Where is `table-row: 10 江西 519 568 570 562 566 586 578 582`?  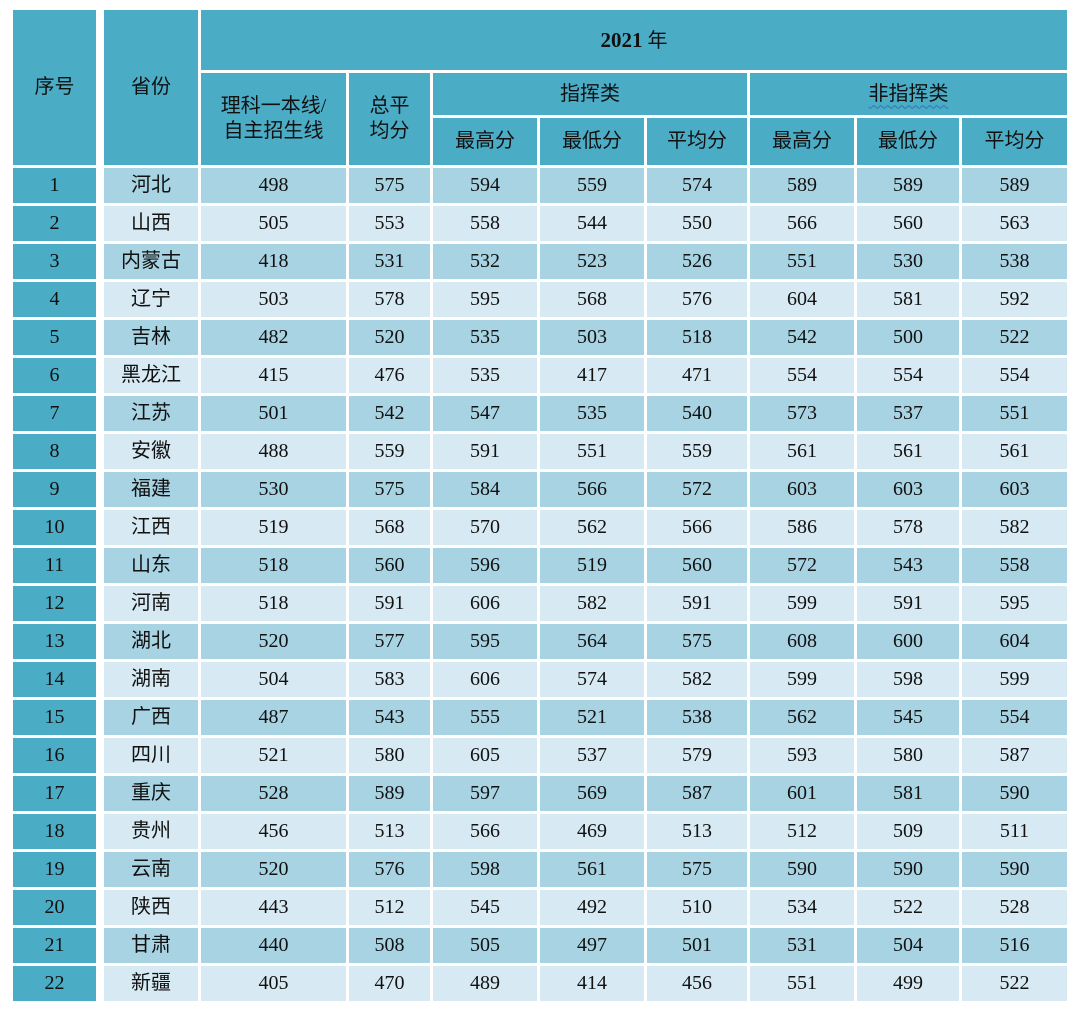
table-row: 10 江西 519 568 570 562 566 586 578 582 is located at coordinates (540, 527).